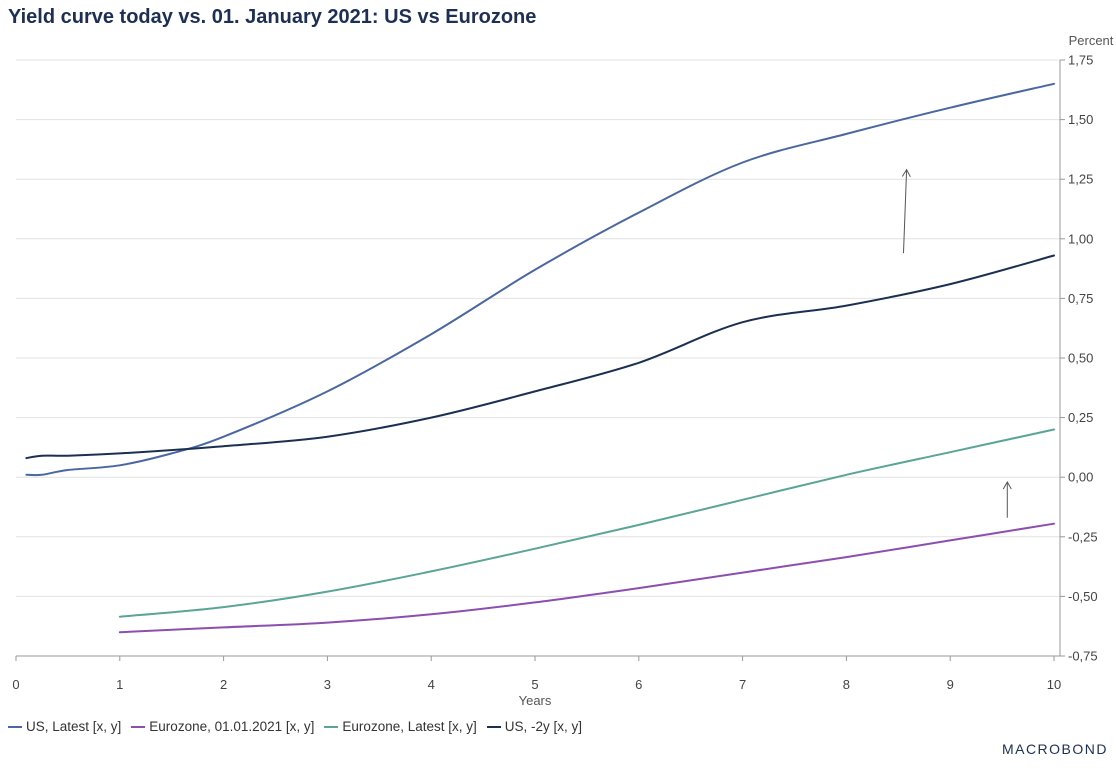  What do you see at coordinates (534, 684) in the screenshot?
I see `x-tick-label: 5` at bounding box center [534, 684].